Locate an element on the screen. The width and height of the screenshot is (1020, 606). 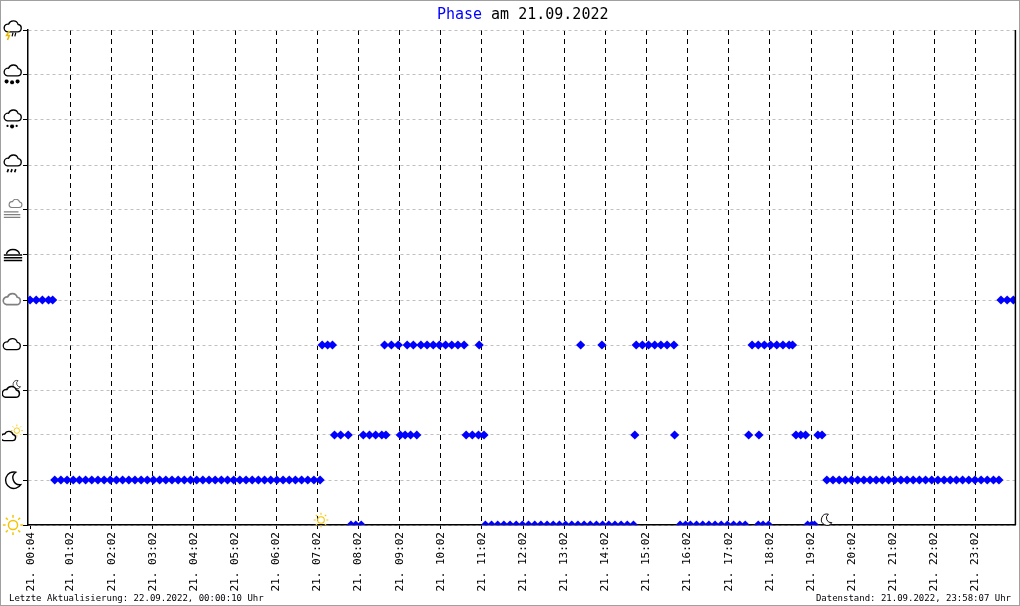
x-tick-label: 21. 12:02 is located at coordinates (522, 562).